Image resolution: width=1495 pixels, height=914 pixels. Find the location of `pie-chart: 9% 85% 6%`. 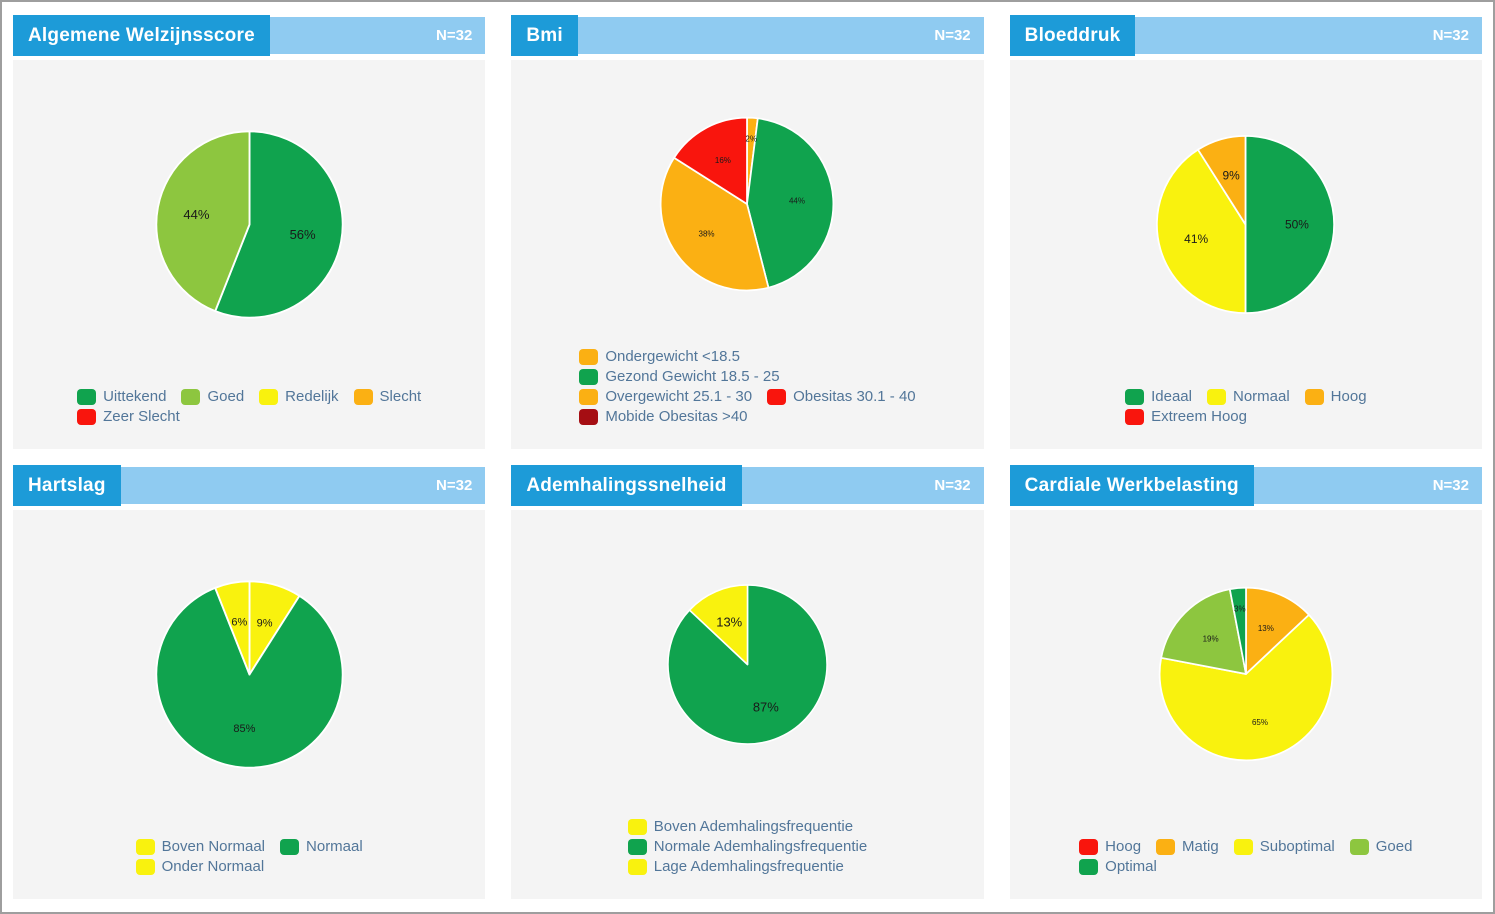

pie-chart: 9% 85% 6% is located at coordinates (249, 674).